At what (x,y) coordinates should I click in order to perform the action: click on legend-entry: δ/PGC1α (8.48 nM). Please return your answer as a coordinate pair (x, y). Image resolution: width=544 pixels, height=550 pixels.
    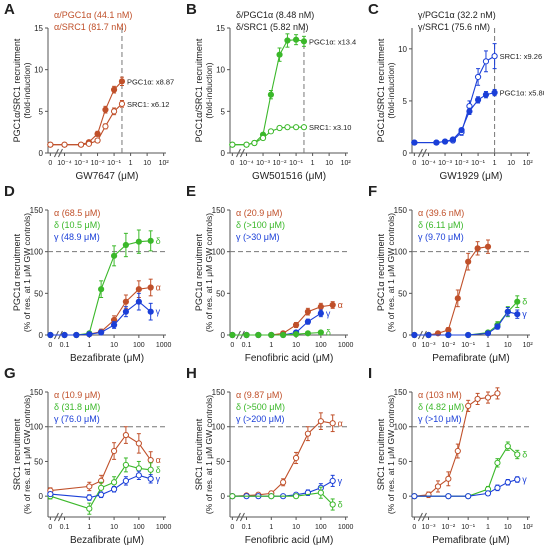
    Looking at the image, I should click on (275, 15).